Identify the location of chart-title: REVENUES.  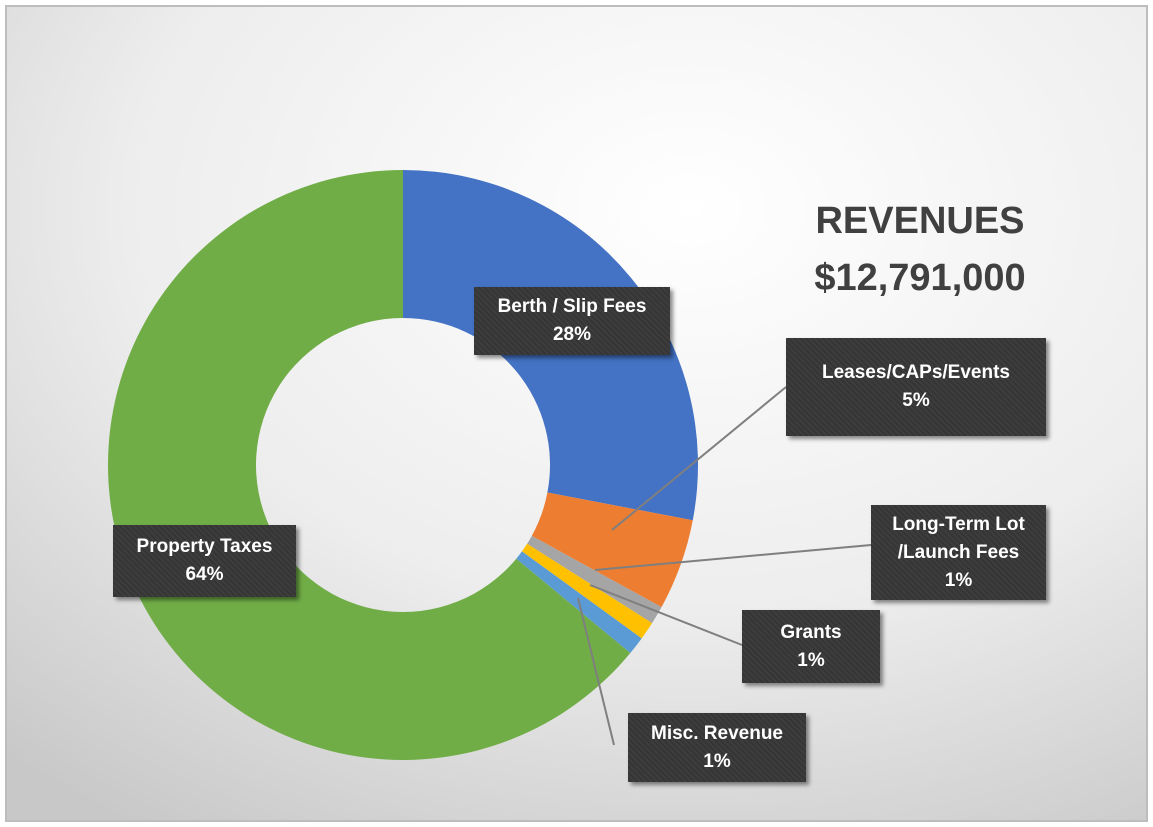
(920, 221).